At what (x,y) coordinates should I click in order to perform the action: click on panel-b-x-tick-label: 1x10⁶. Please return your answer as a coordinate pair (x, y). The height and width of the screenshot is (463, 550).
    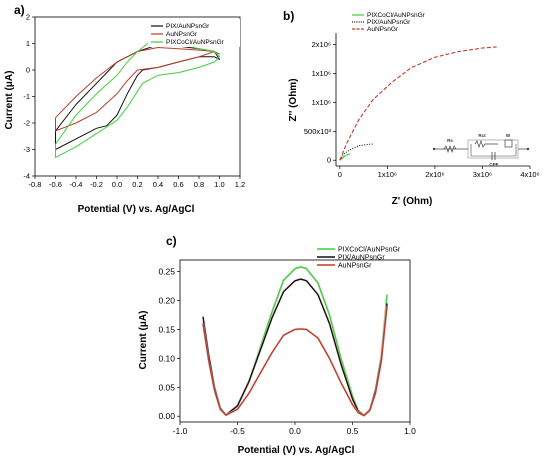
    Looking at the image, I should click on (387, 174).